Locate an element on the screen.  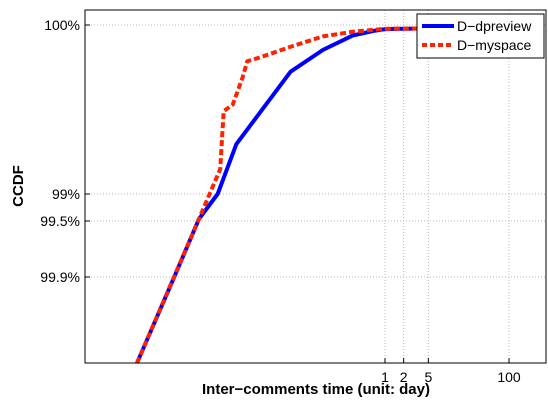
legend-label-myspace: D−myspace is located at coordinates (494, 45).